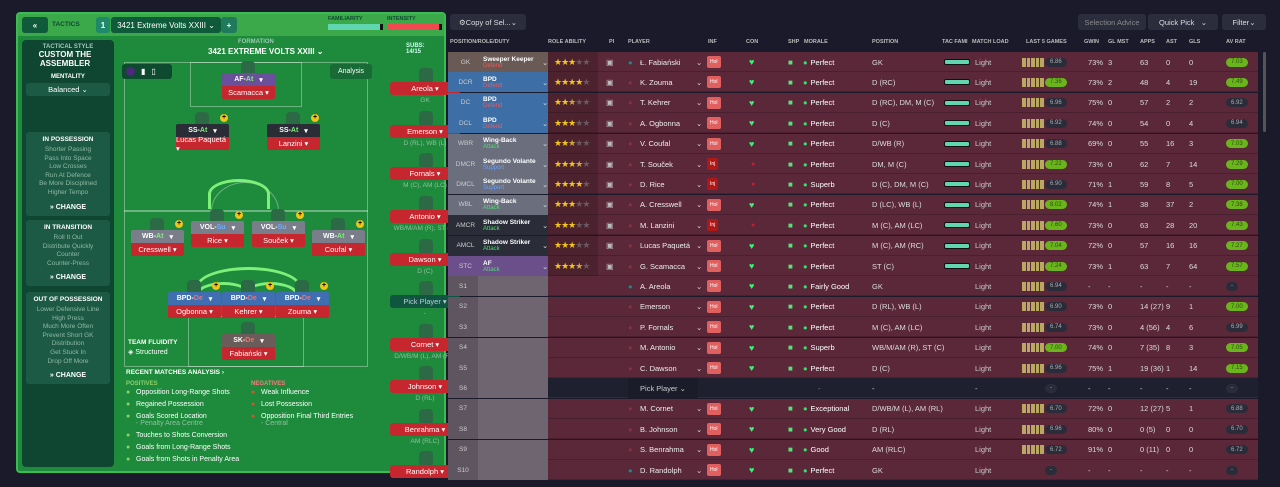  I want to click on role-duty-cell: Sweeper Keeper Defend, so click(515, 62).